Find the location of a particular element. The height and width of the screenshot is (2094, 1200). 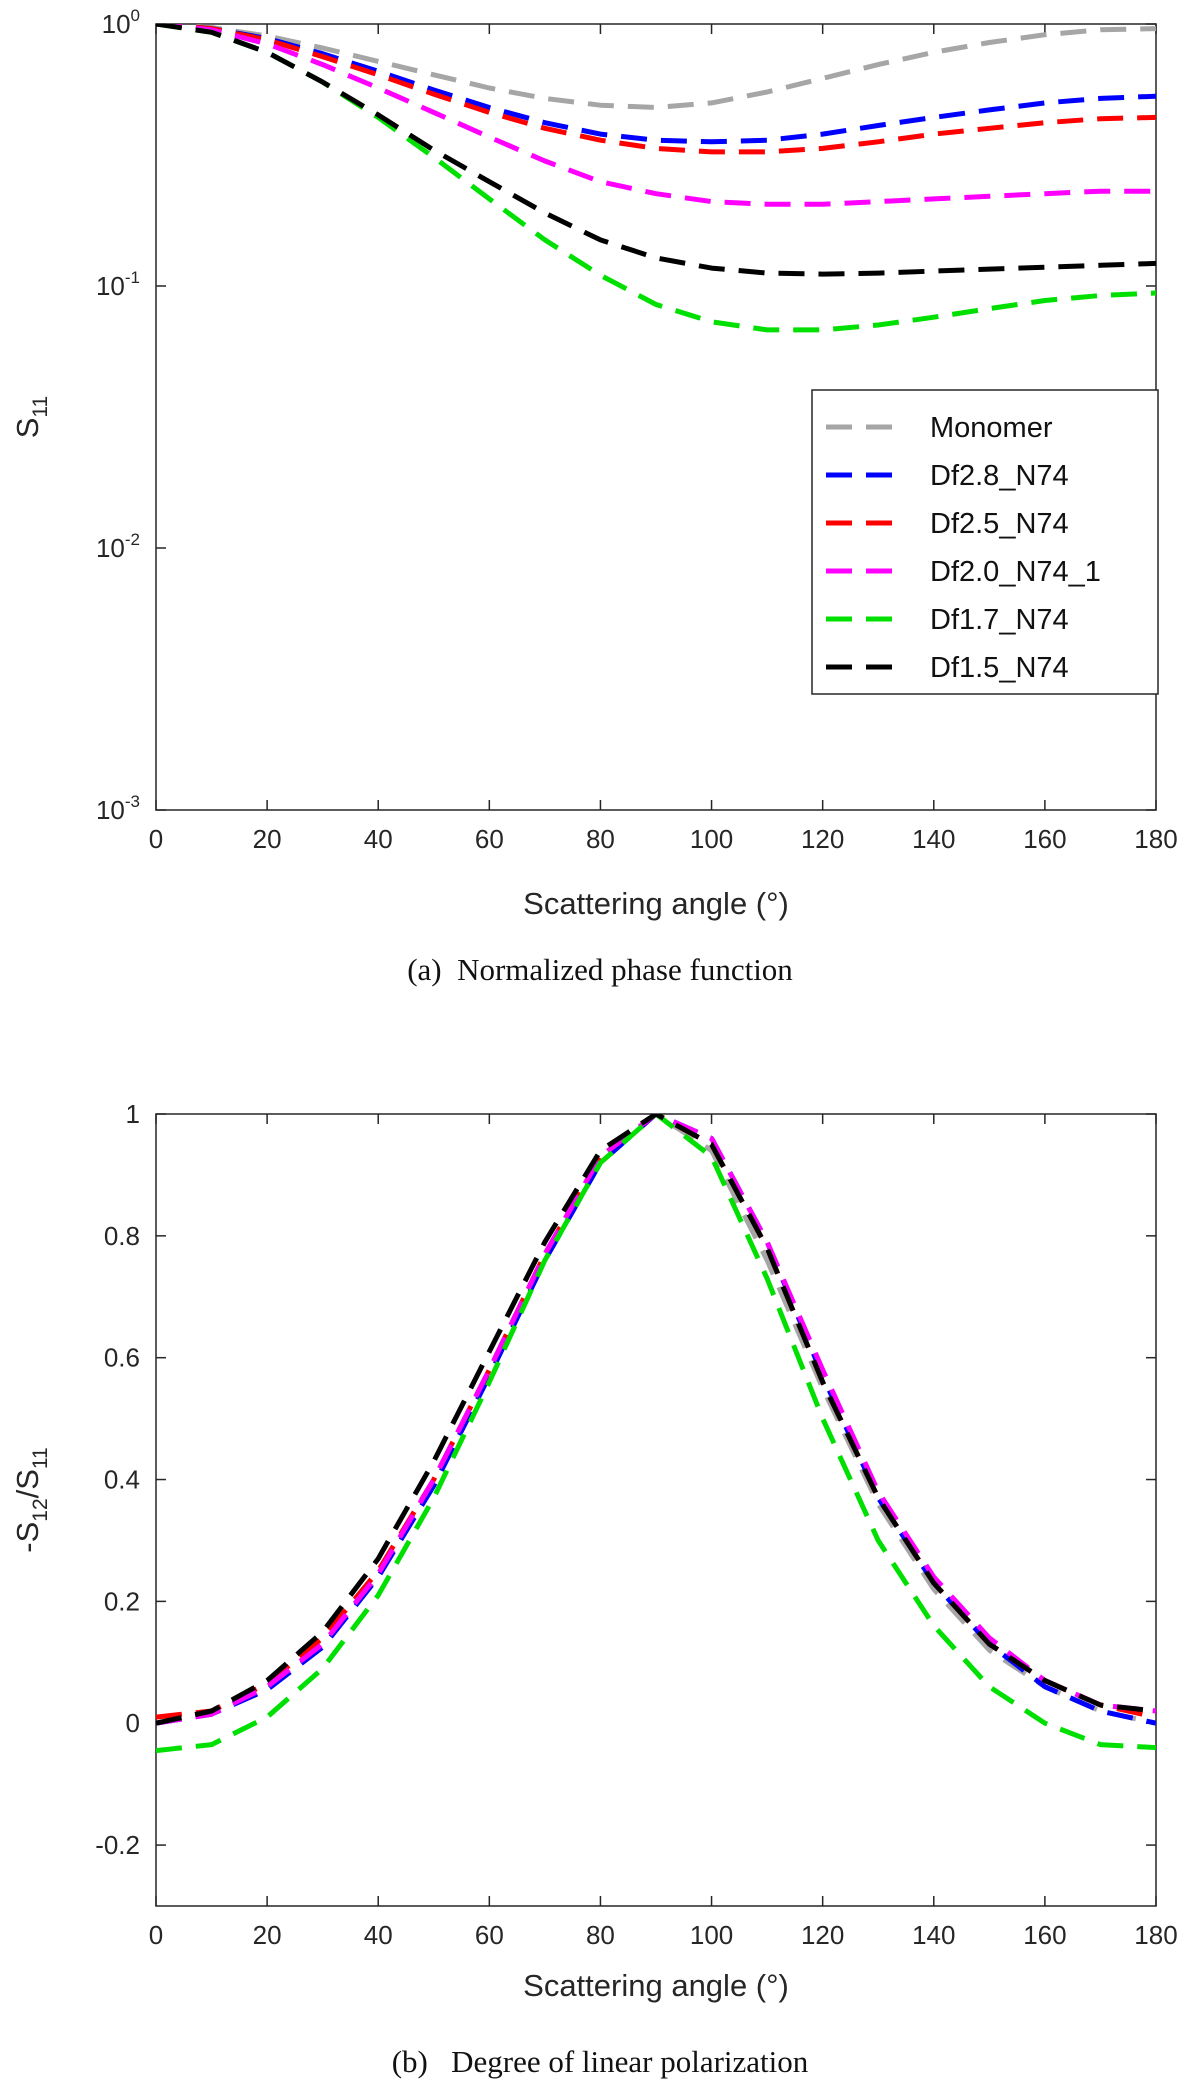

y-tick-label: 10⁻¹ is located at coordinates (118, 284).